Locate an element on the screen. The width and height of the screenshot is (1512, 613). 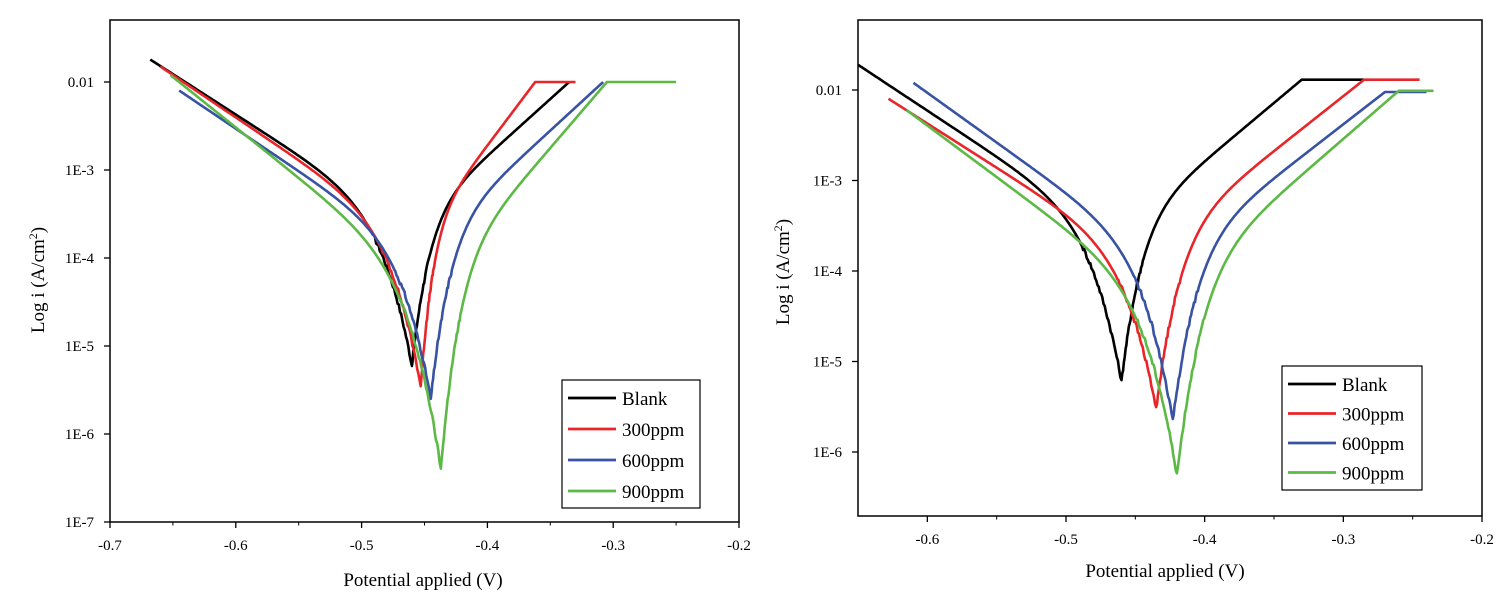
series-line-300ppm is located at coordinates (367, 226).